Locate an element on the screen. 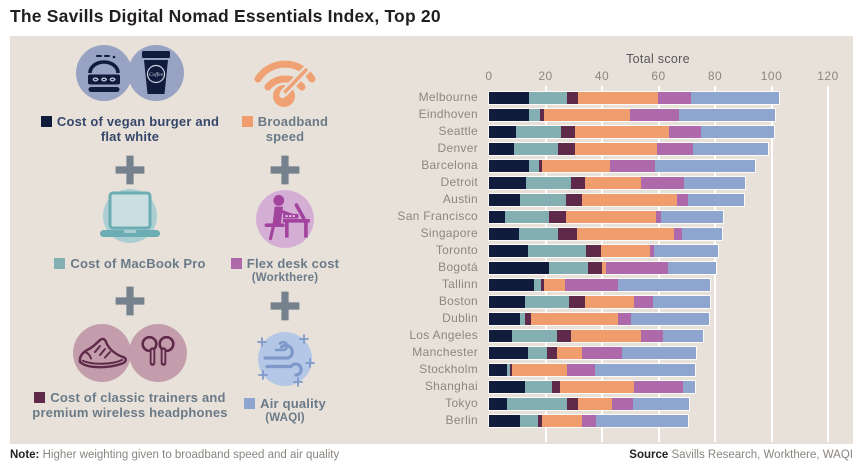 The height and width of the screenshot is (468, 865). sneaker-icon is located at coordinates (102, 353).